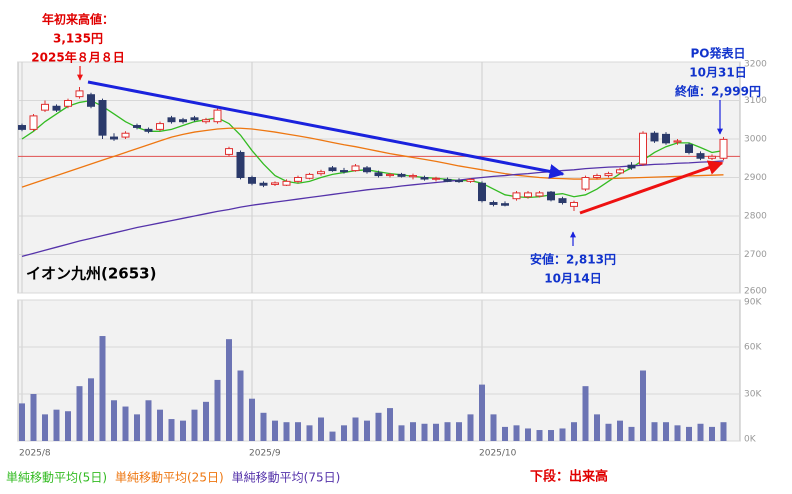 The image size is (792, 494). What do you see at coordinates (755, 217) in the screenshot?
I see `y-tick-label: 2800` at bounding box center [755, 217].